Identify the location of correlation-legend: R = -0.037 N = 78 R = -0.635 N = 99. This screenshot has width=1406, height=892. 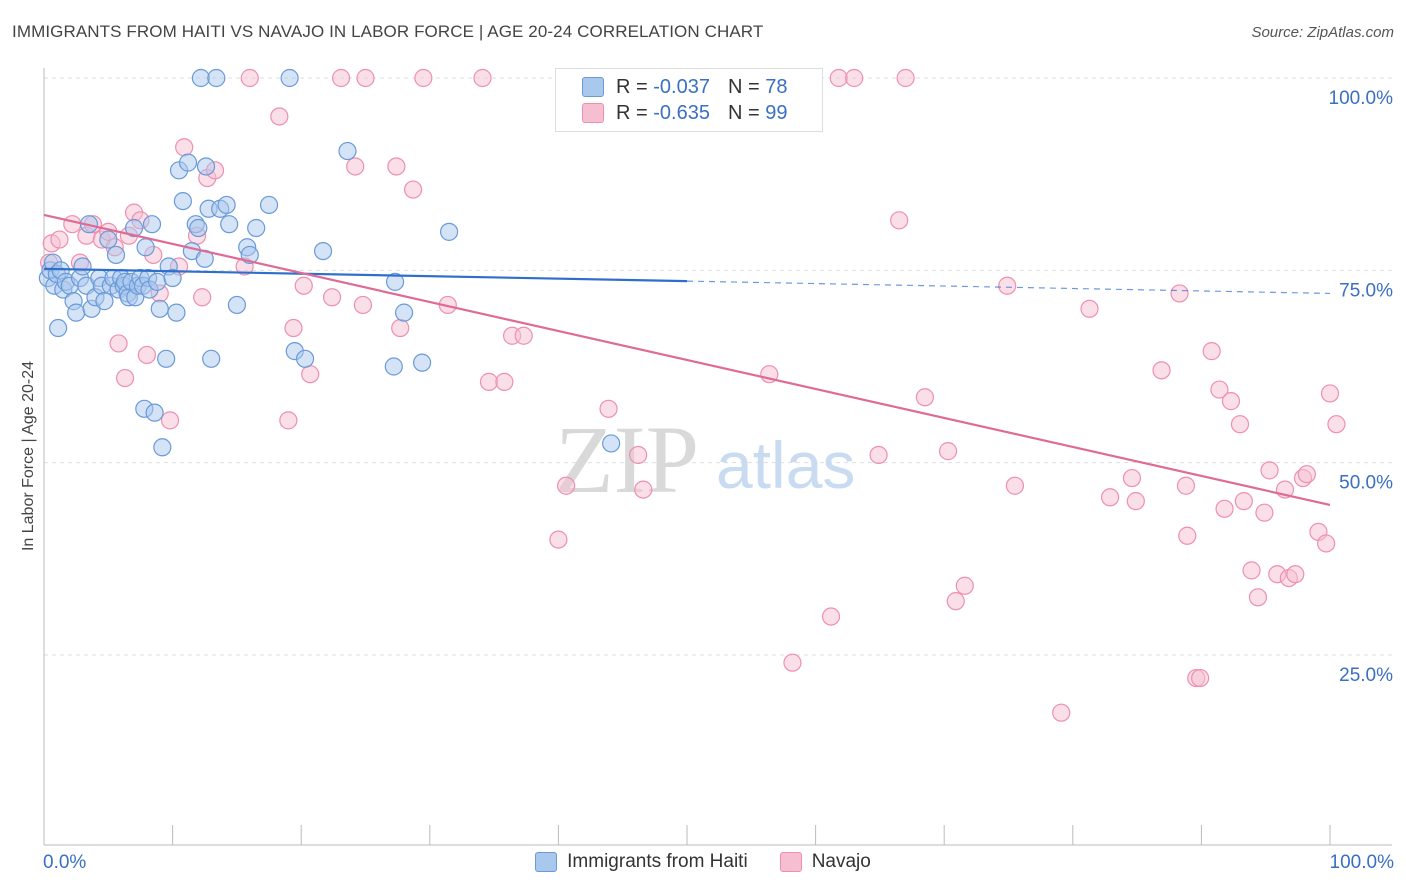
(689, 100).